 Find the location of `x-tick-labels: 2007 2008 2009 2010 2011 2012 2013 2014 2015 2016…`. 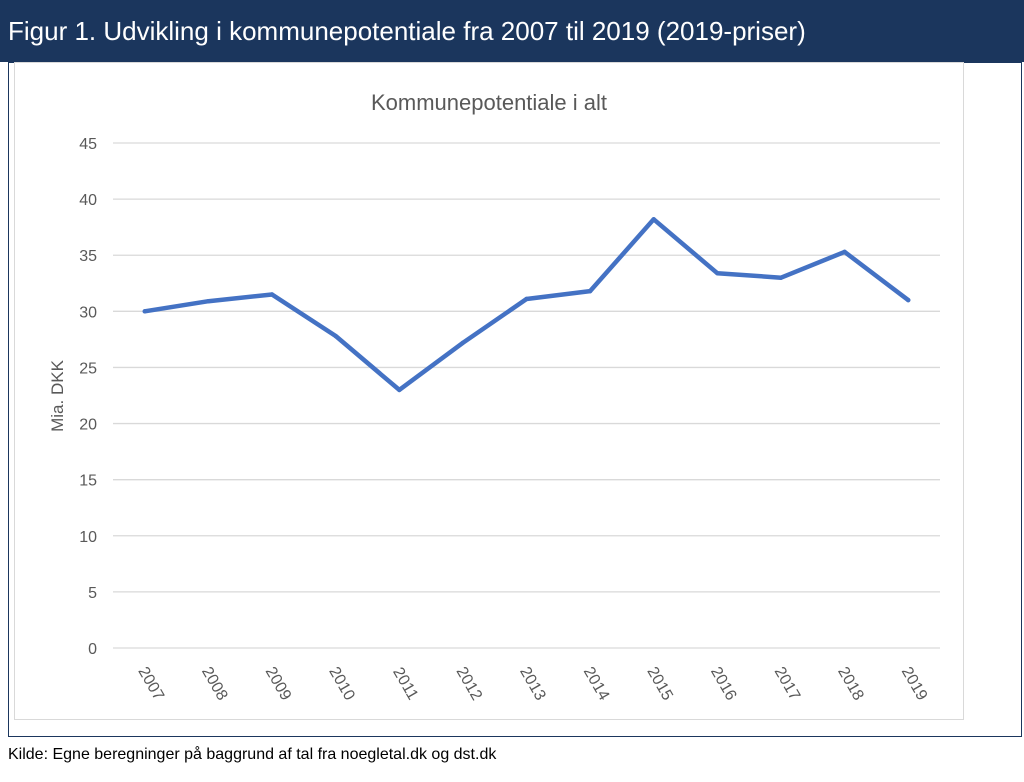

x-tick-labels: 2007 2008 2009 2010 2011 2012 2013 2014 2015 2016… is located at coordinates (532, 683).